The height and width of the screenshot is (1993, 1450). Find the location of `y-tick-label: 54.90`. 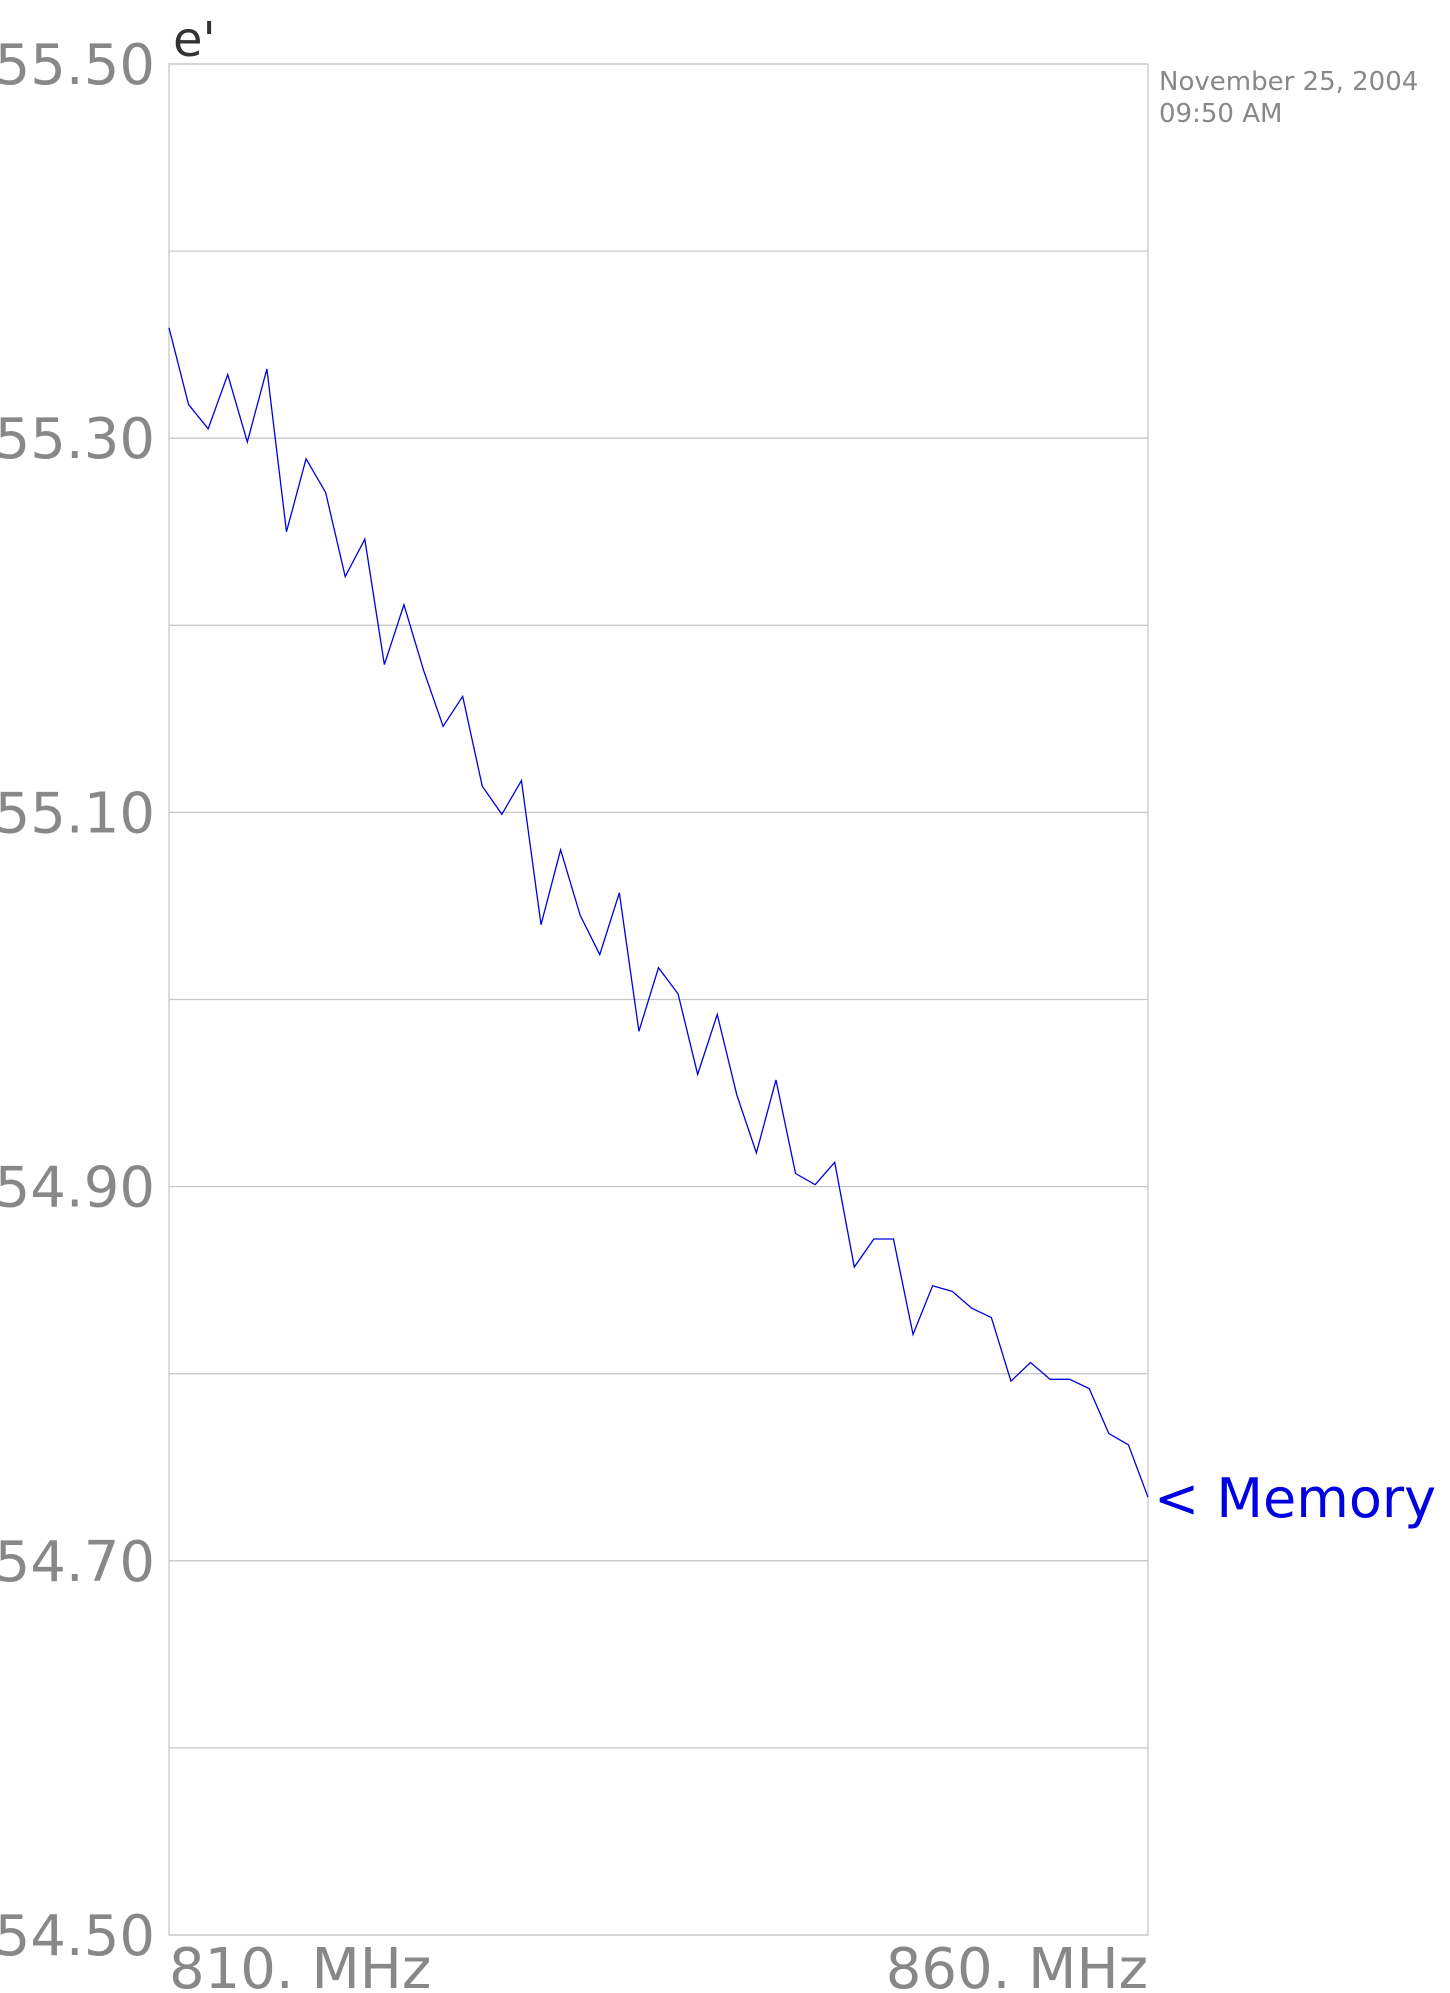

y-tick-label: 54.90 is located at coordinates (77, 1188).